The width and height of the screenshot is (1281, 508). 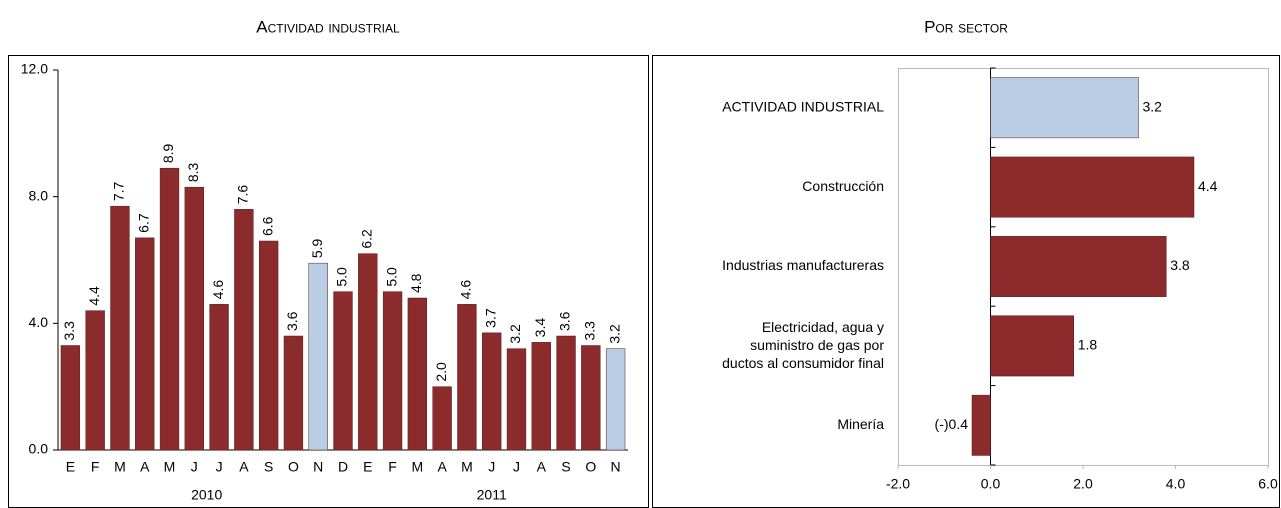 What do you see at coordinates (490, 318) in the screenshot?
I see `value-label: 3.7` at bounding box center [490, 318].